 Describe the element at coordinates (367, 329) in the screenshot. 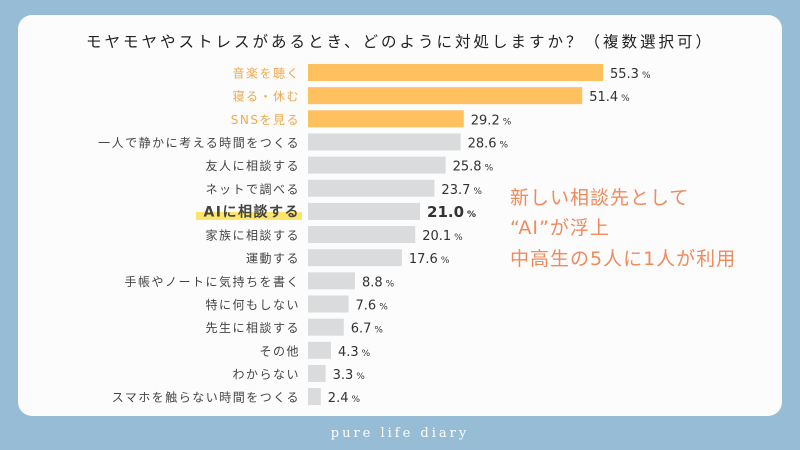

I see `value-label: 6.7%` at that location.